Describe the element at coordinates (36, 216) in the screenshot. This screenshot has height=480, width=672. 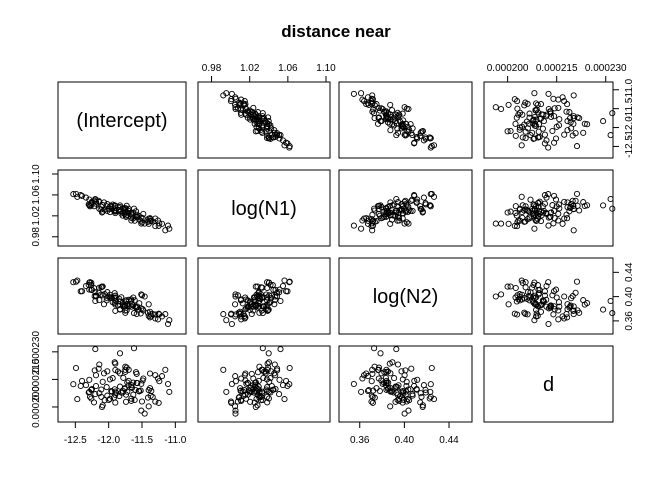
I see `tick-label: 1.02` at that location.